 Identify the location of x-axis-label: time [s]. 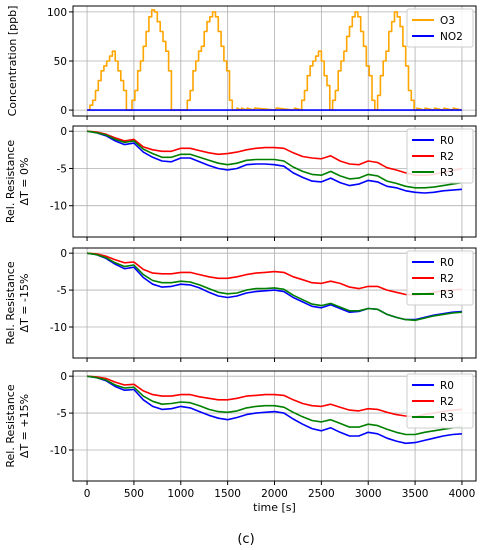
(274, 507).